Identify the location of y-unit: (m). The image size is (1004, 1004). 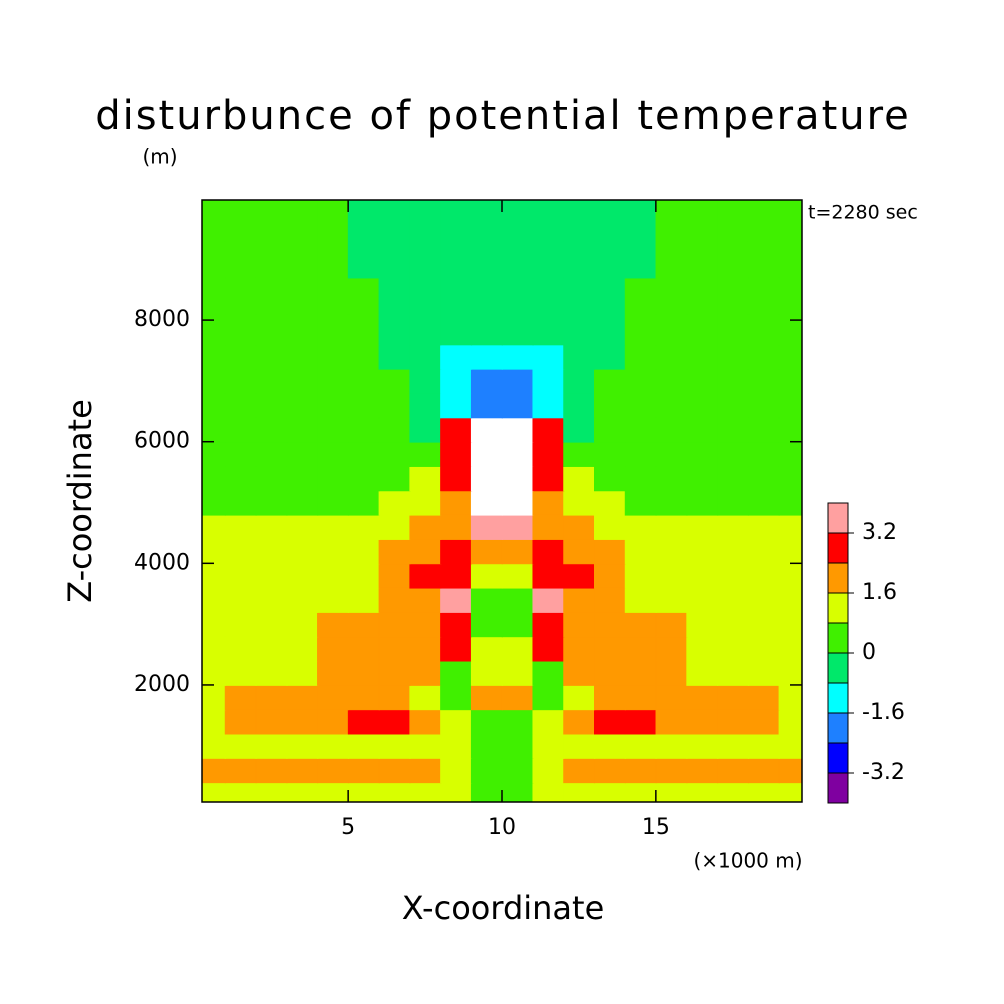
(159, 157).